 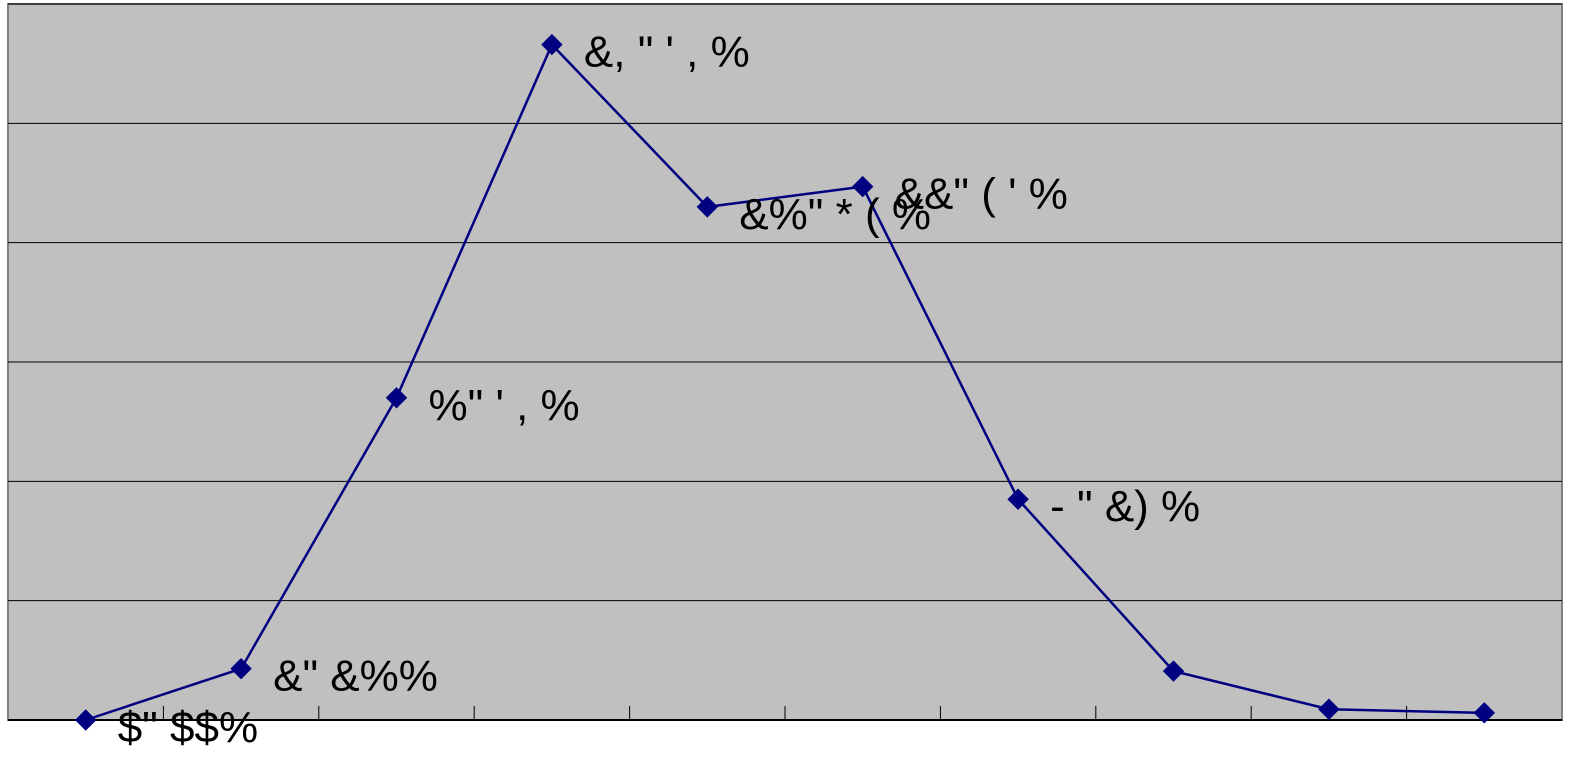 What do you see at coordinates (1125, 506) in the screenshot?
I see `data-label: - " &) %` at bounding box center [1125, 506].